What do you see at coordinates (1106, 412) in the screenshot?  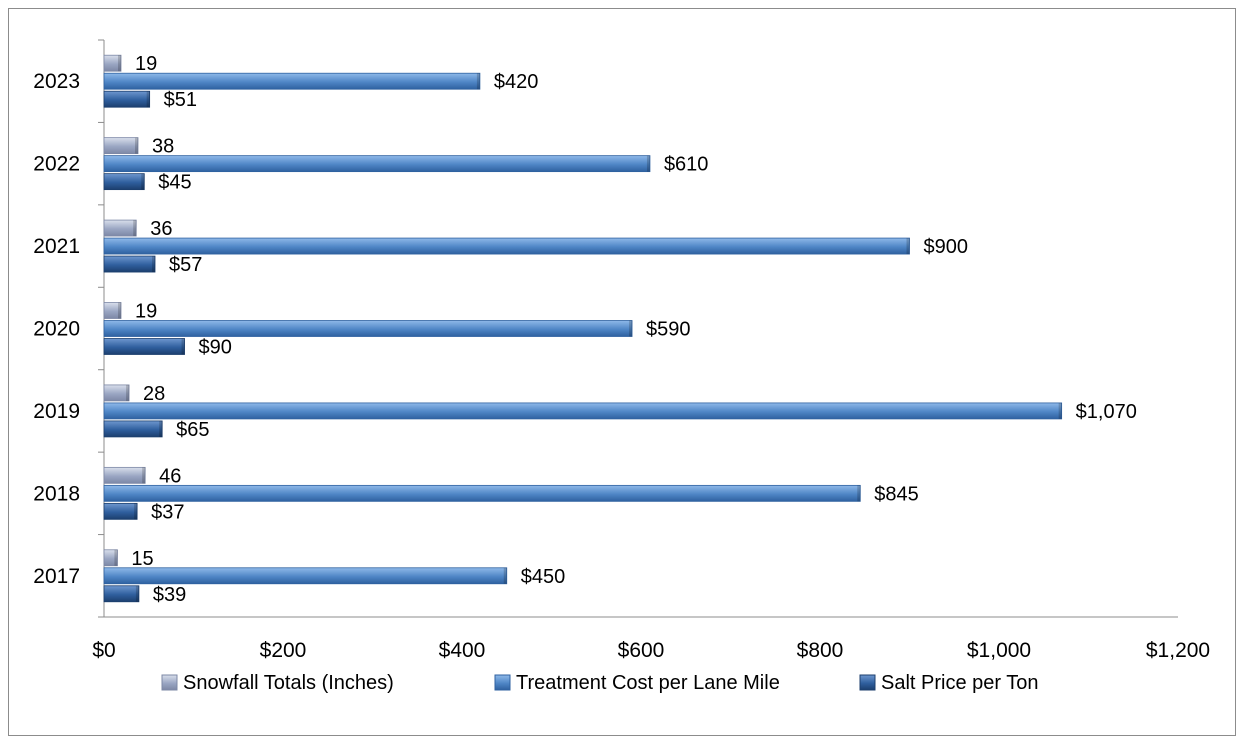 I see `data-label: $1,070` at bounding box center [1106, 412].